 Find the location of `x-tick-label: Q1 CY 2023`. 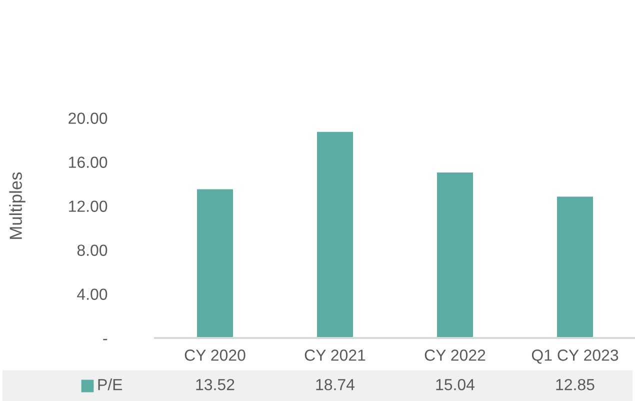

x-tick-label: Q1 CY 2023 is located at coordinates (575, 357).